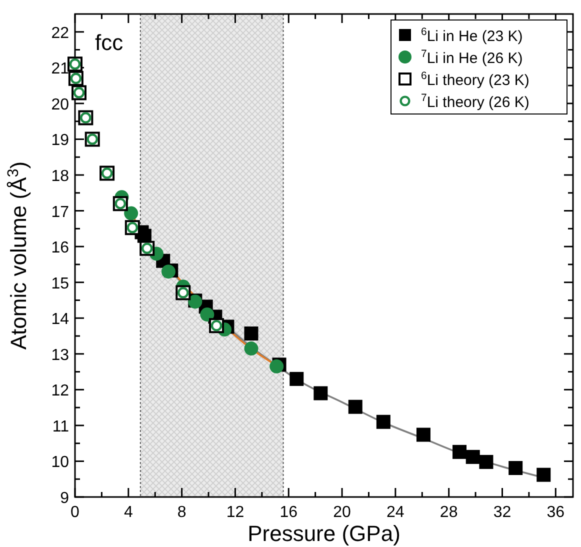  I want to click on x-tick-label: 20, so click(342, 512).